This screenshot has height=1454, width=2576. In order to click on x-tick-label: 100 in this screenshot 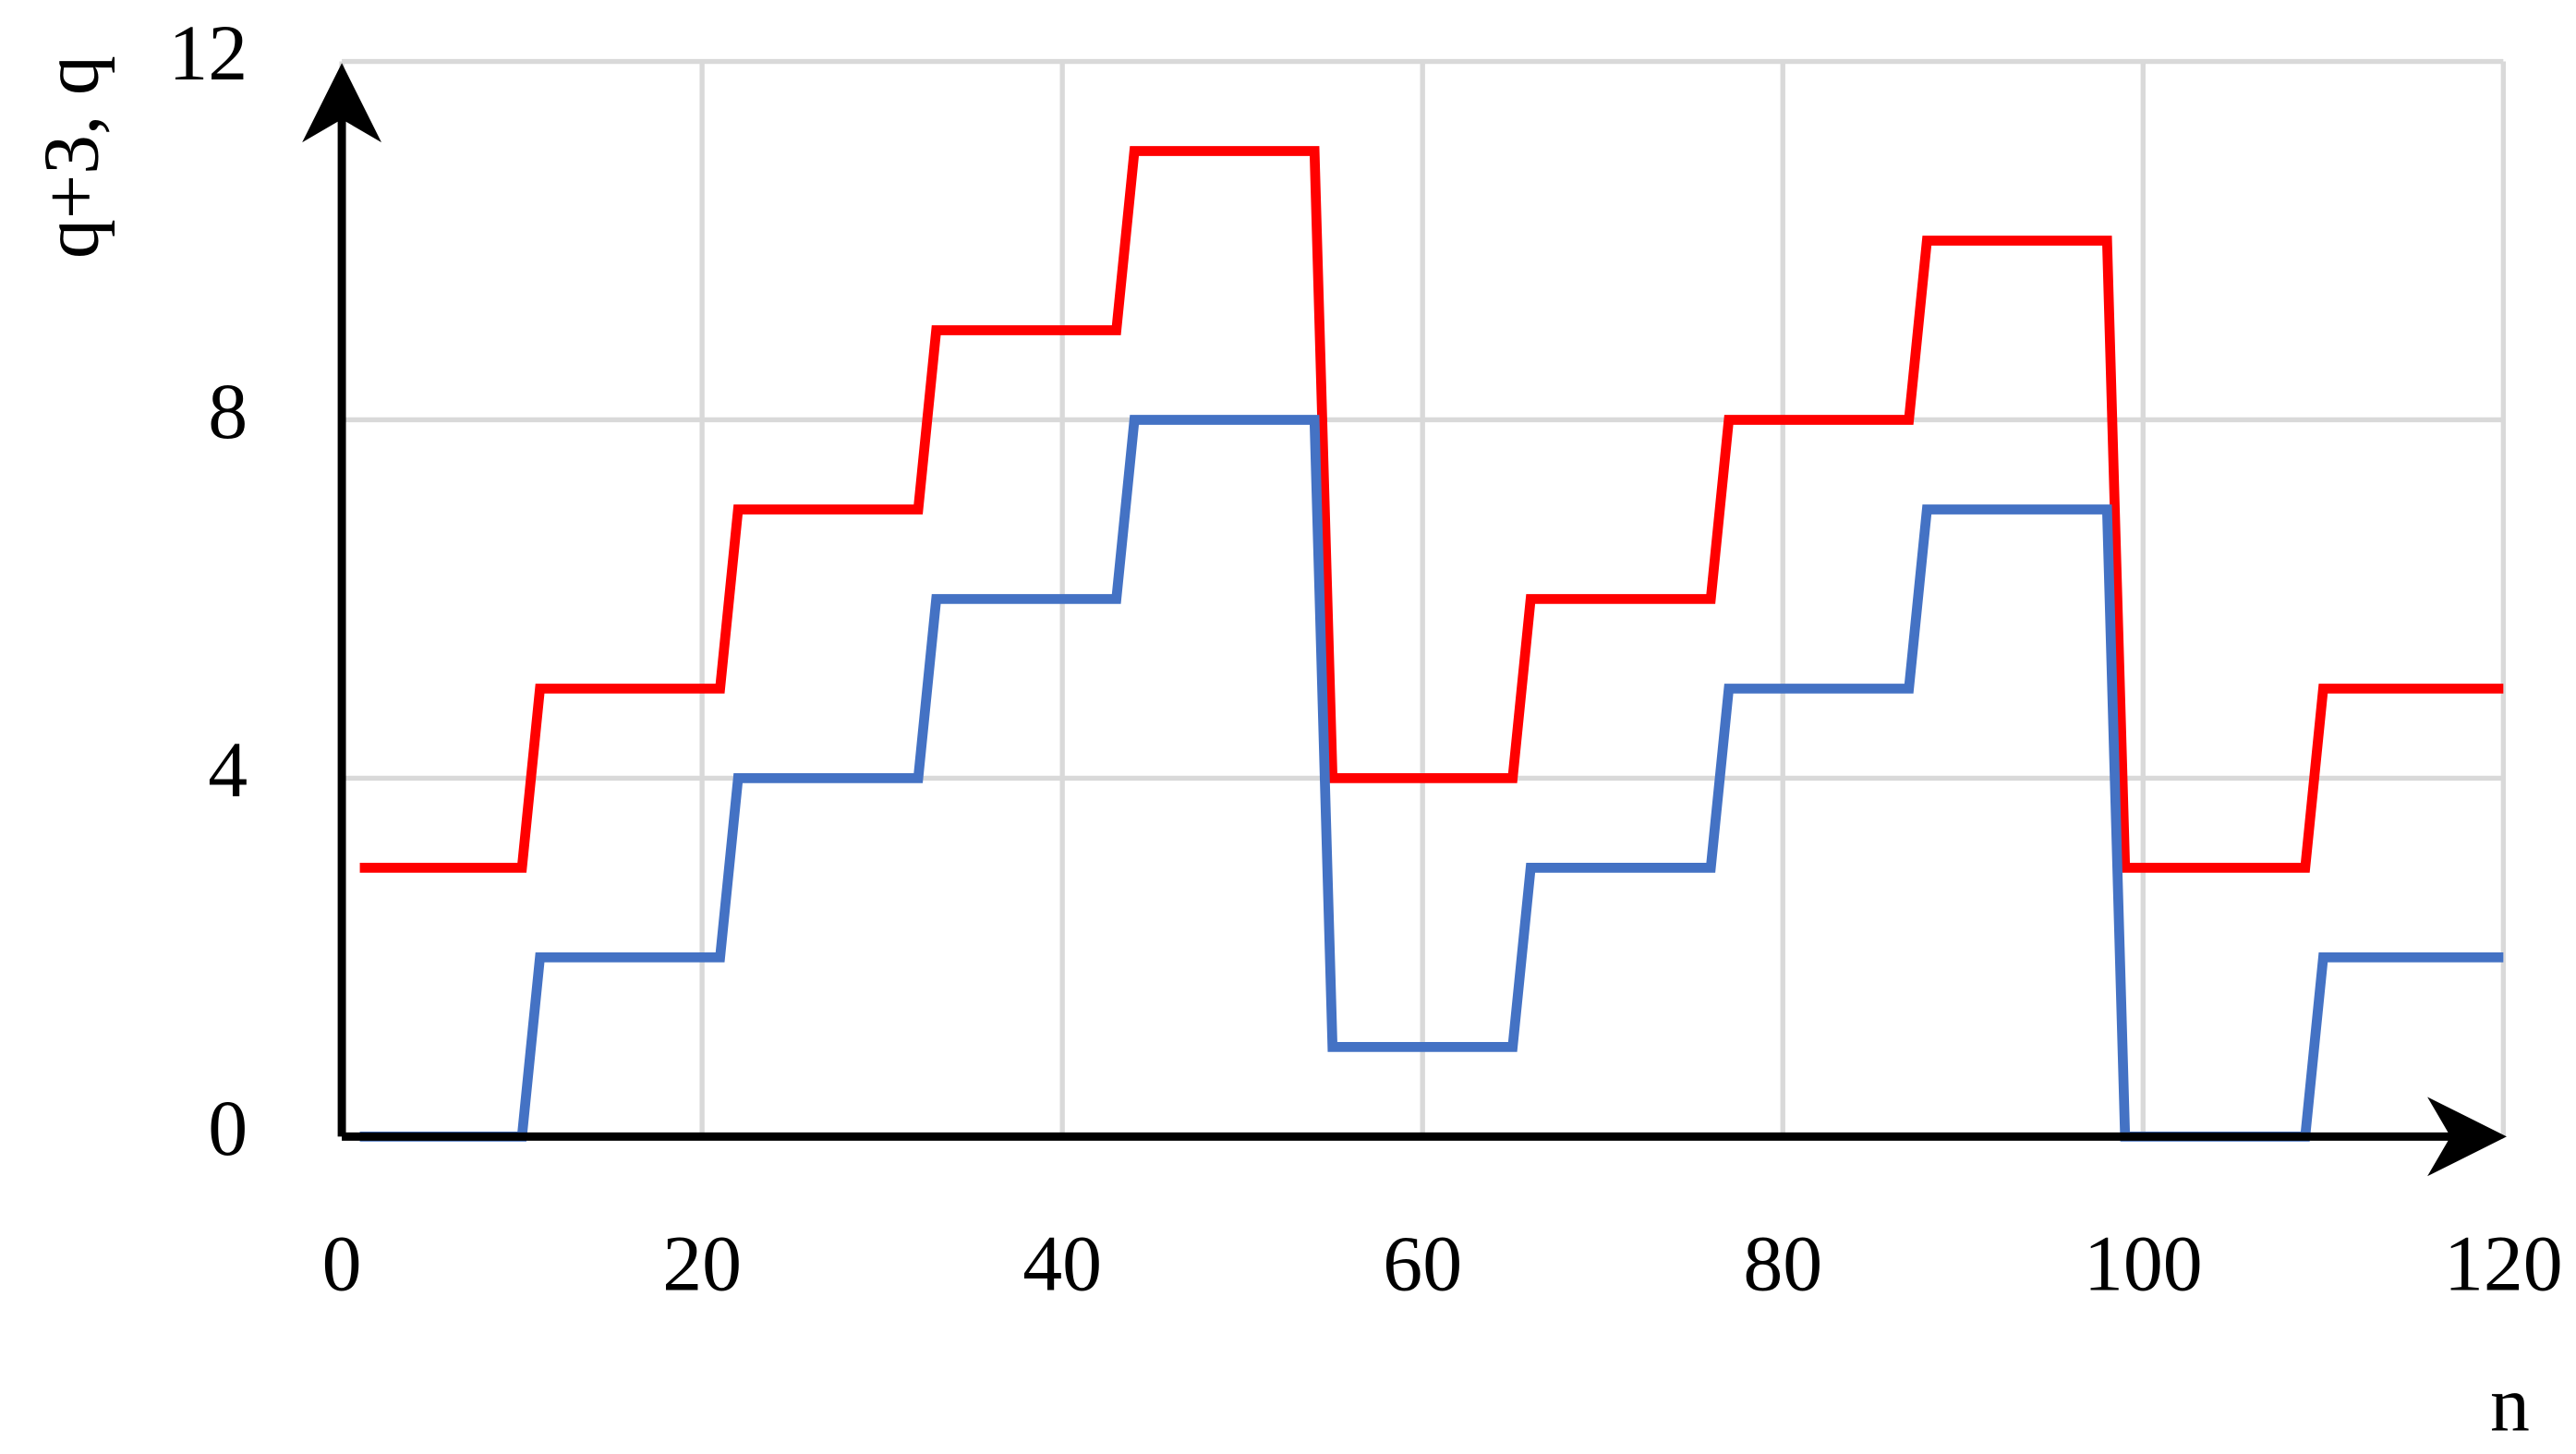, I will do `click(2143, 1264)`.